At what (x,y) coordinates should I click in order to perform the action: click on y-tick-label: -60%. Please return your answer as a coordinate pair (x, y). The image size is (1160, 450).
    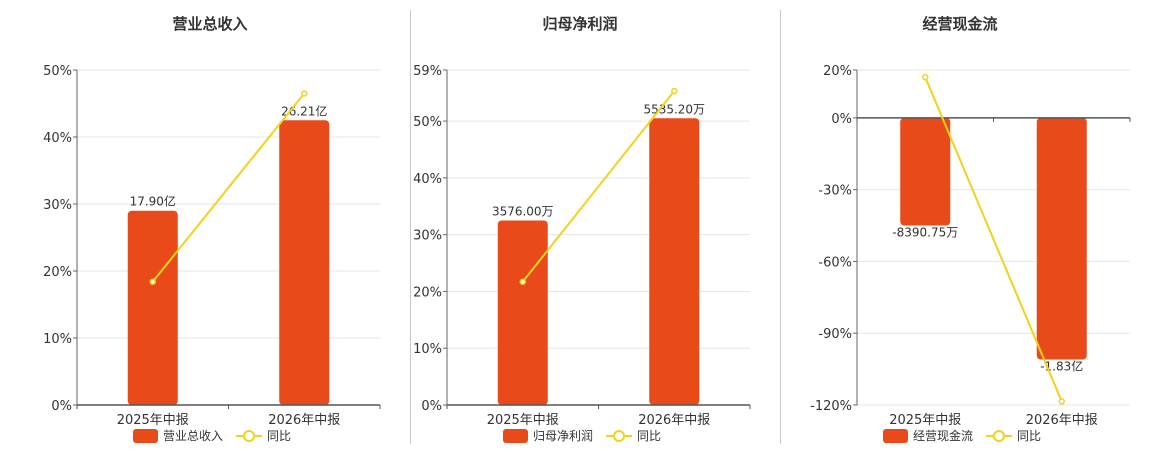
    Looking at the image, I should click on (835, 262).